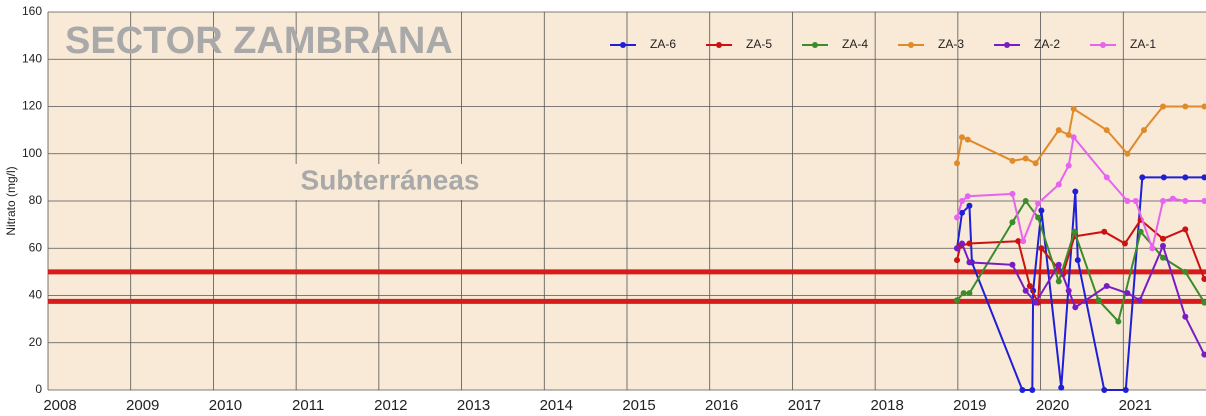  What do you see at coordinates (32, 106) in the screenshot?
I see `y-tick-label: 120` at bounding box center [32, 106].